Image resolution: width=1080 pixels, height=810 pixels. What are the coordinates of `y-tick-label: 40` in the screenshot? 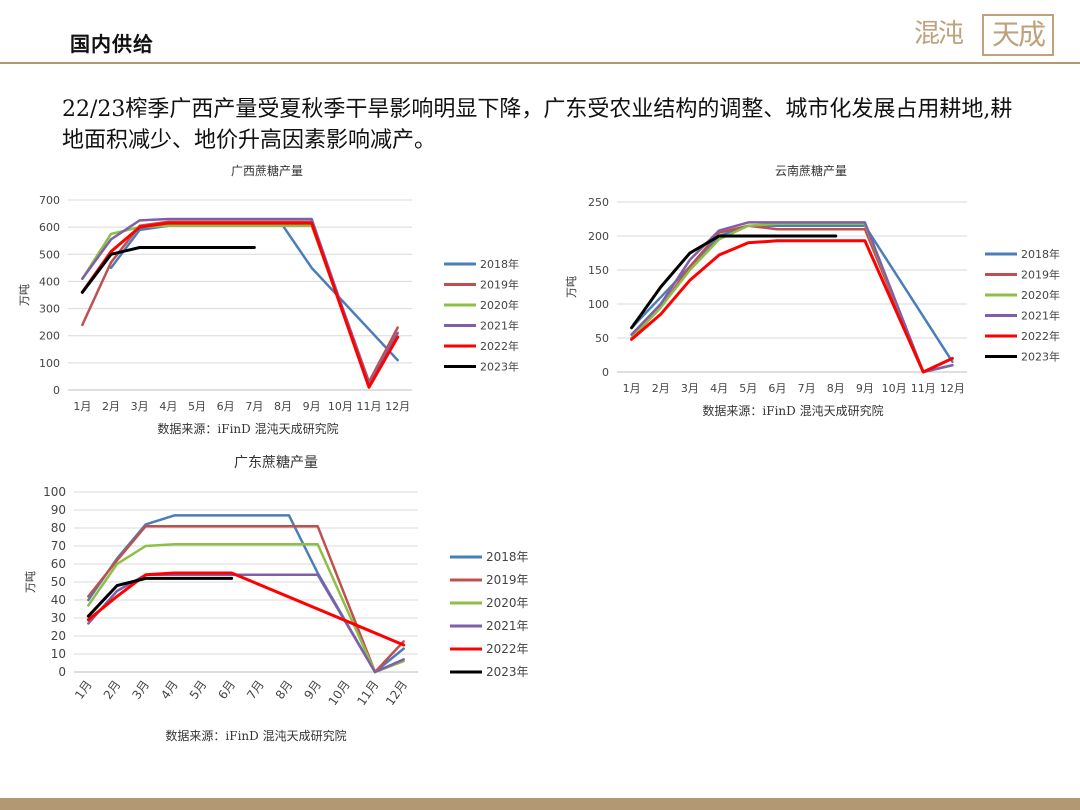 It's located at (58, 600).